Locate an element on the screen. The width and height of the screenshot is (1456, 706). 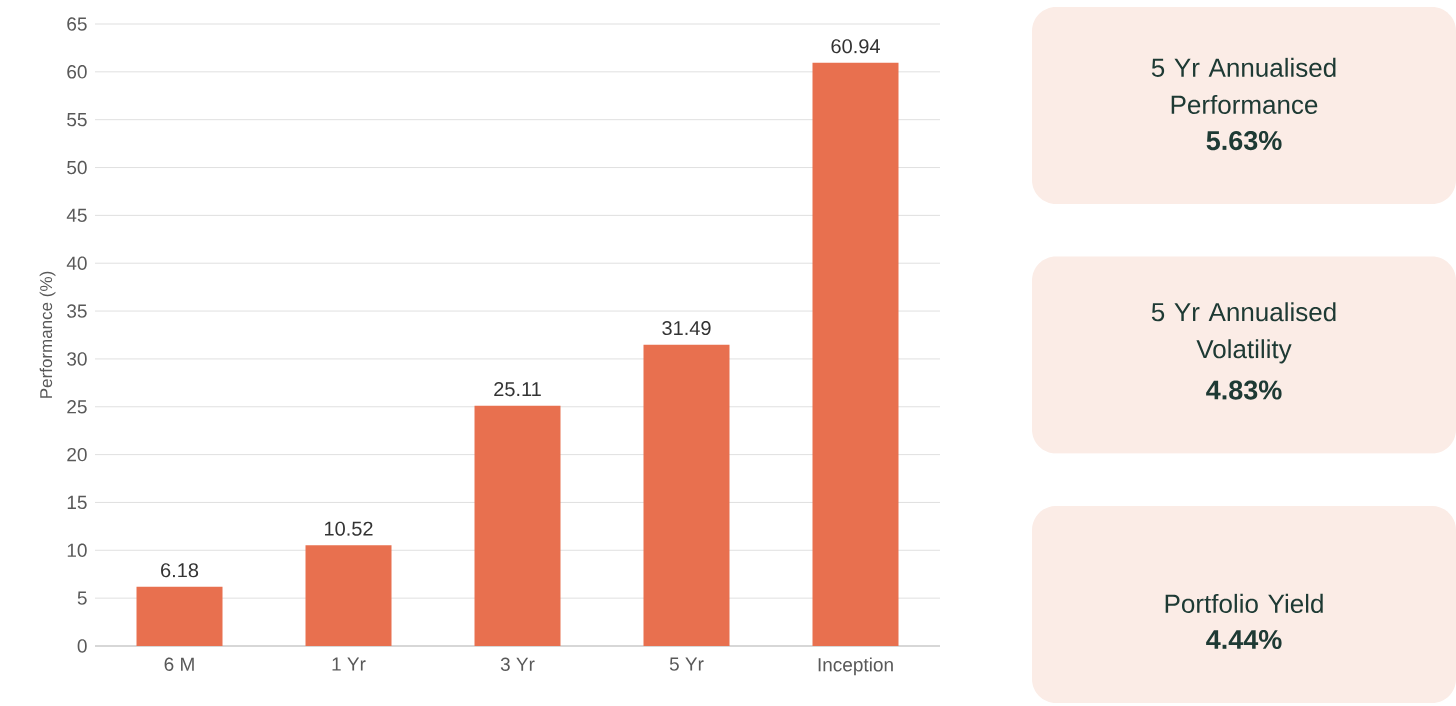
y-tick-label: 35 is located at coordinates (77, 311).